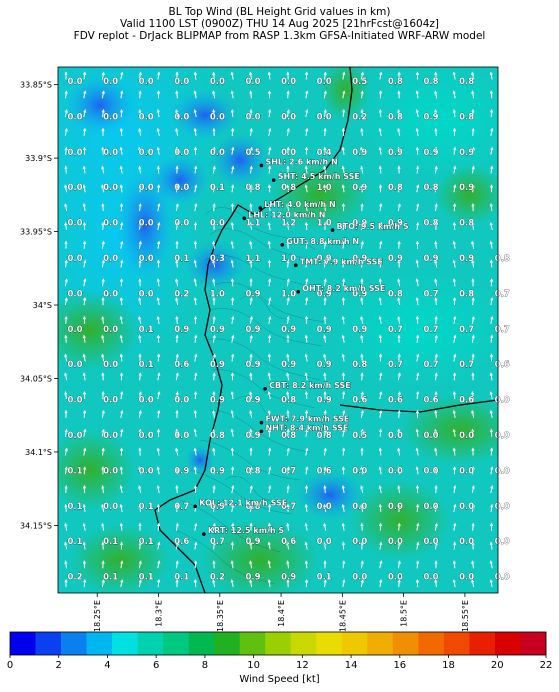  What do you see at coordinates (373, 226) in the screenshot?
I see `station-label-bto: BTO: 9.5 km/h S` at bounding box center [373, 226].